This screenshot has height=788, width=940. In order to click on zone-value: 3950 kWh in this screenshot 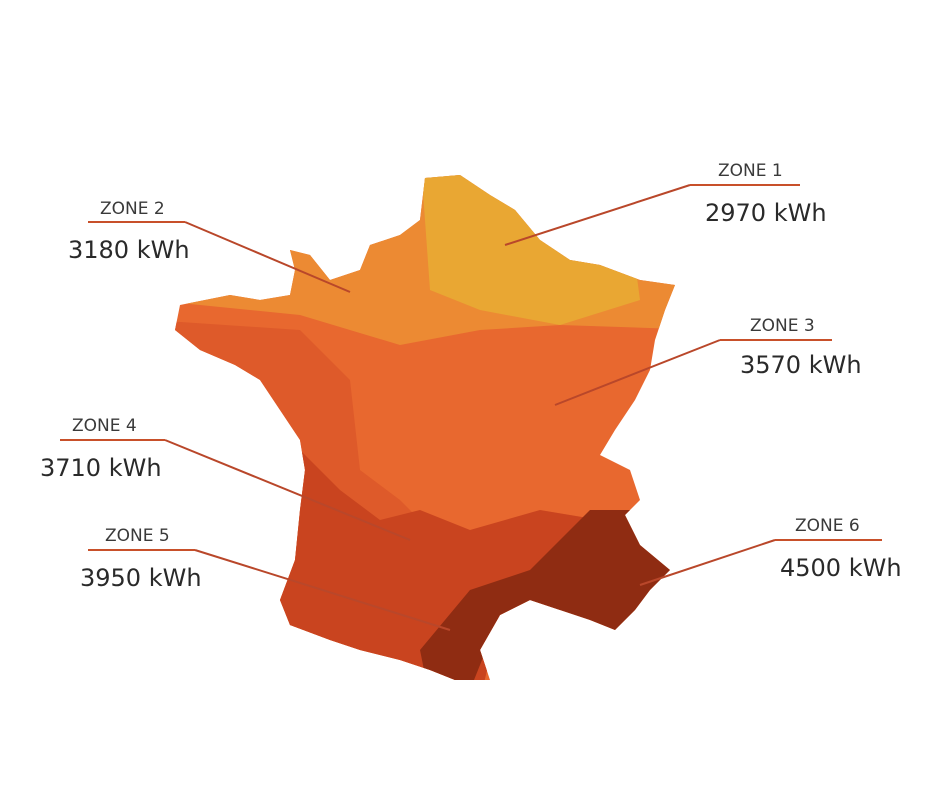, I will do `click(141, 578)`.